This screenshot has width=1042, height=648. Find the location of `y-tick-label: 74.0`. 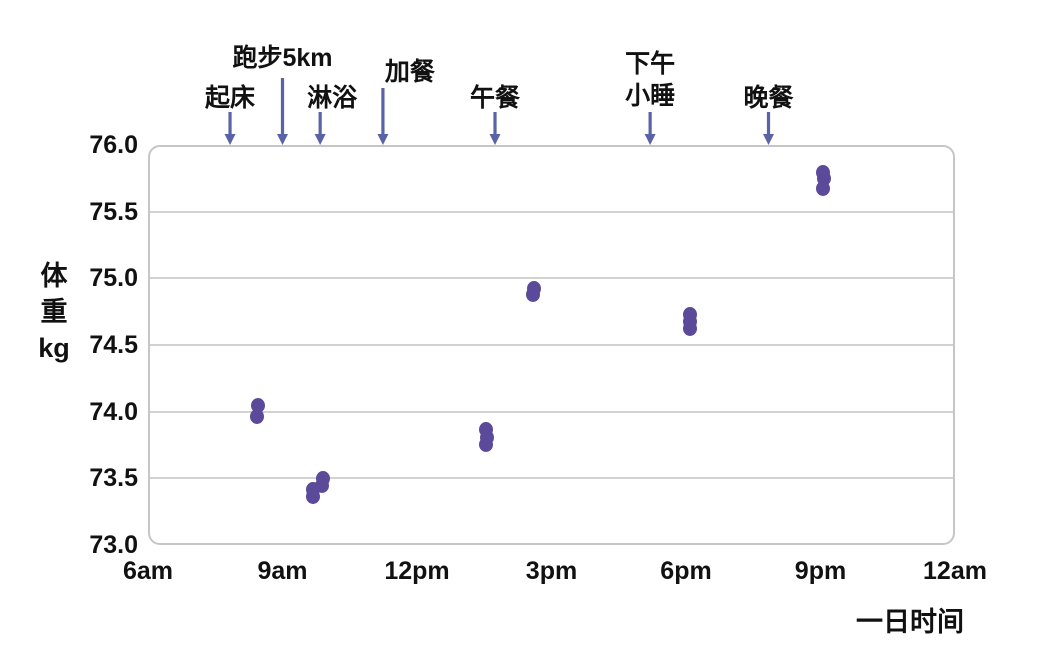

y-tick-label: 74.0 is located at coordinates (113, 411).